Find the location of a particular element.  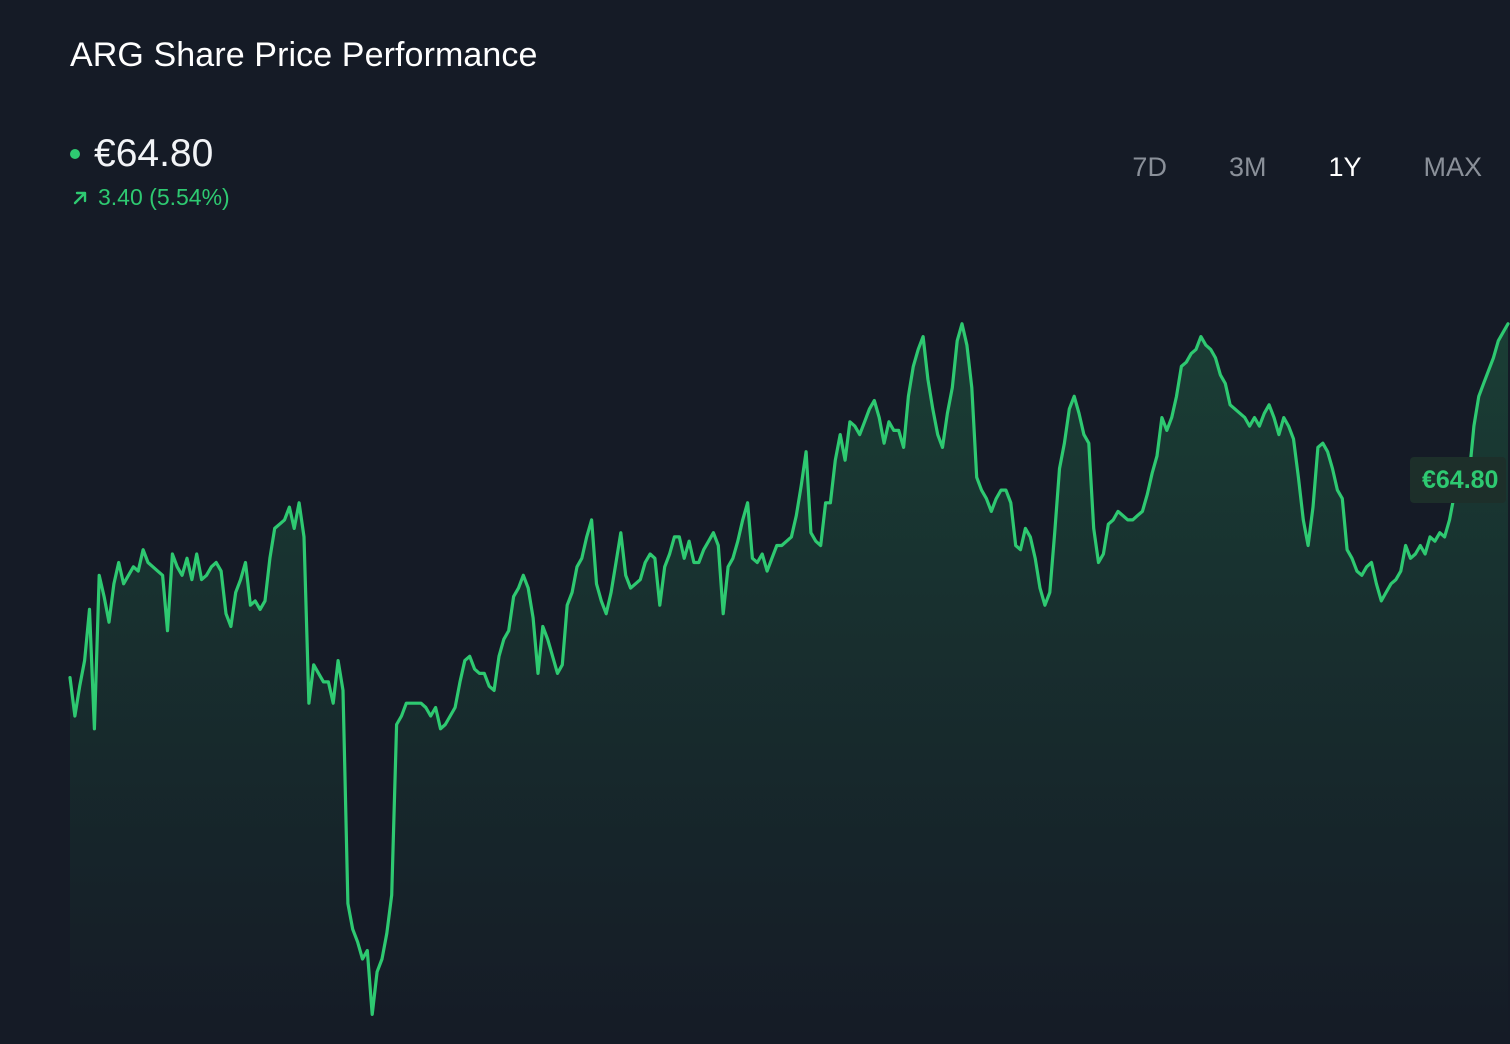

price-change: 3.40 (5.54%) is located at coordinates (150, 197).